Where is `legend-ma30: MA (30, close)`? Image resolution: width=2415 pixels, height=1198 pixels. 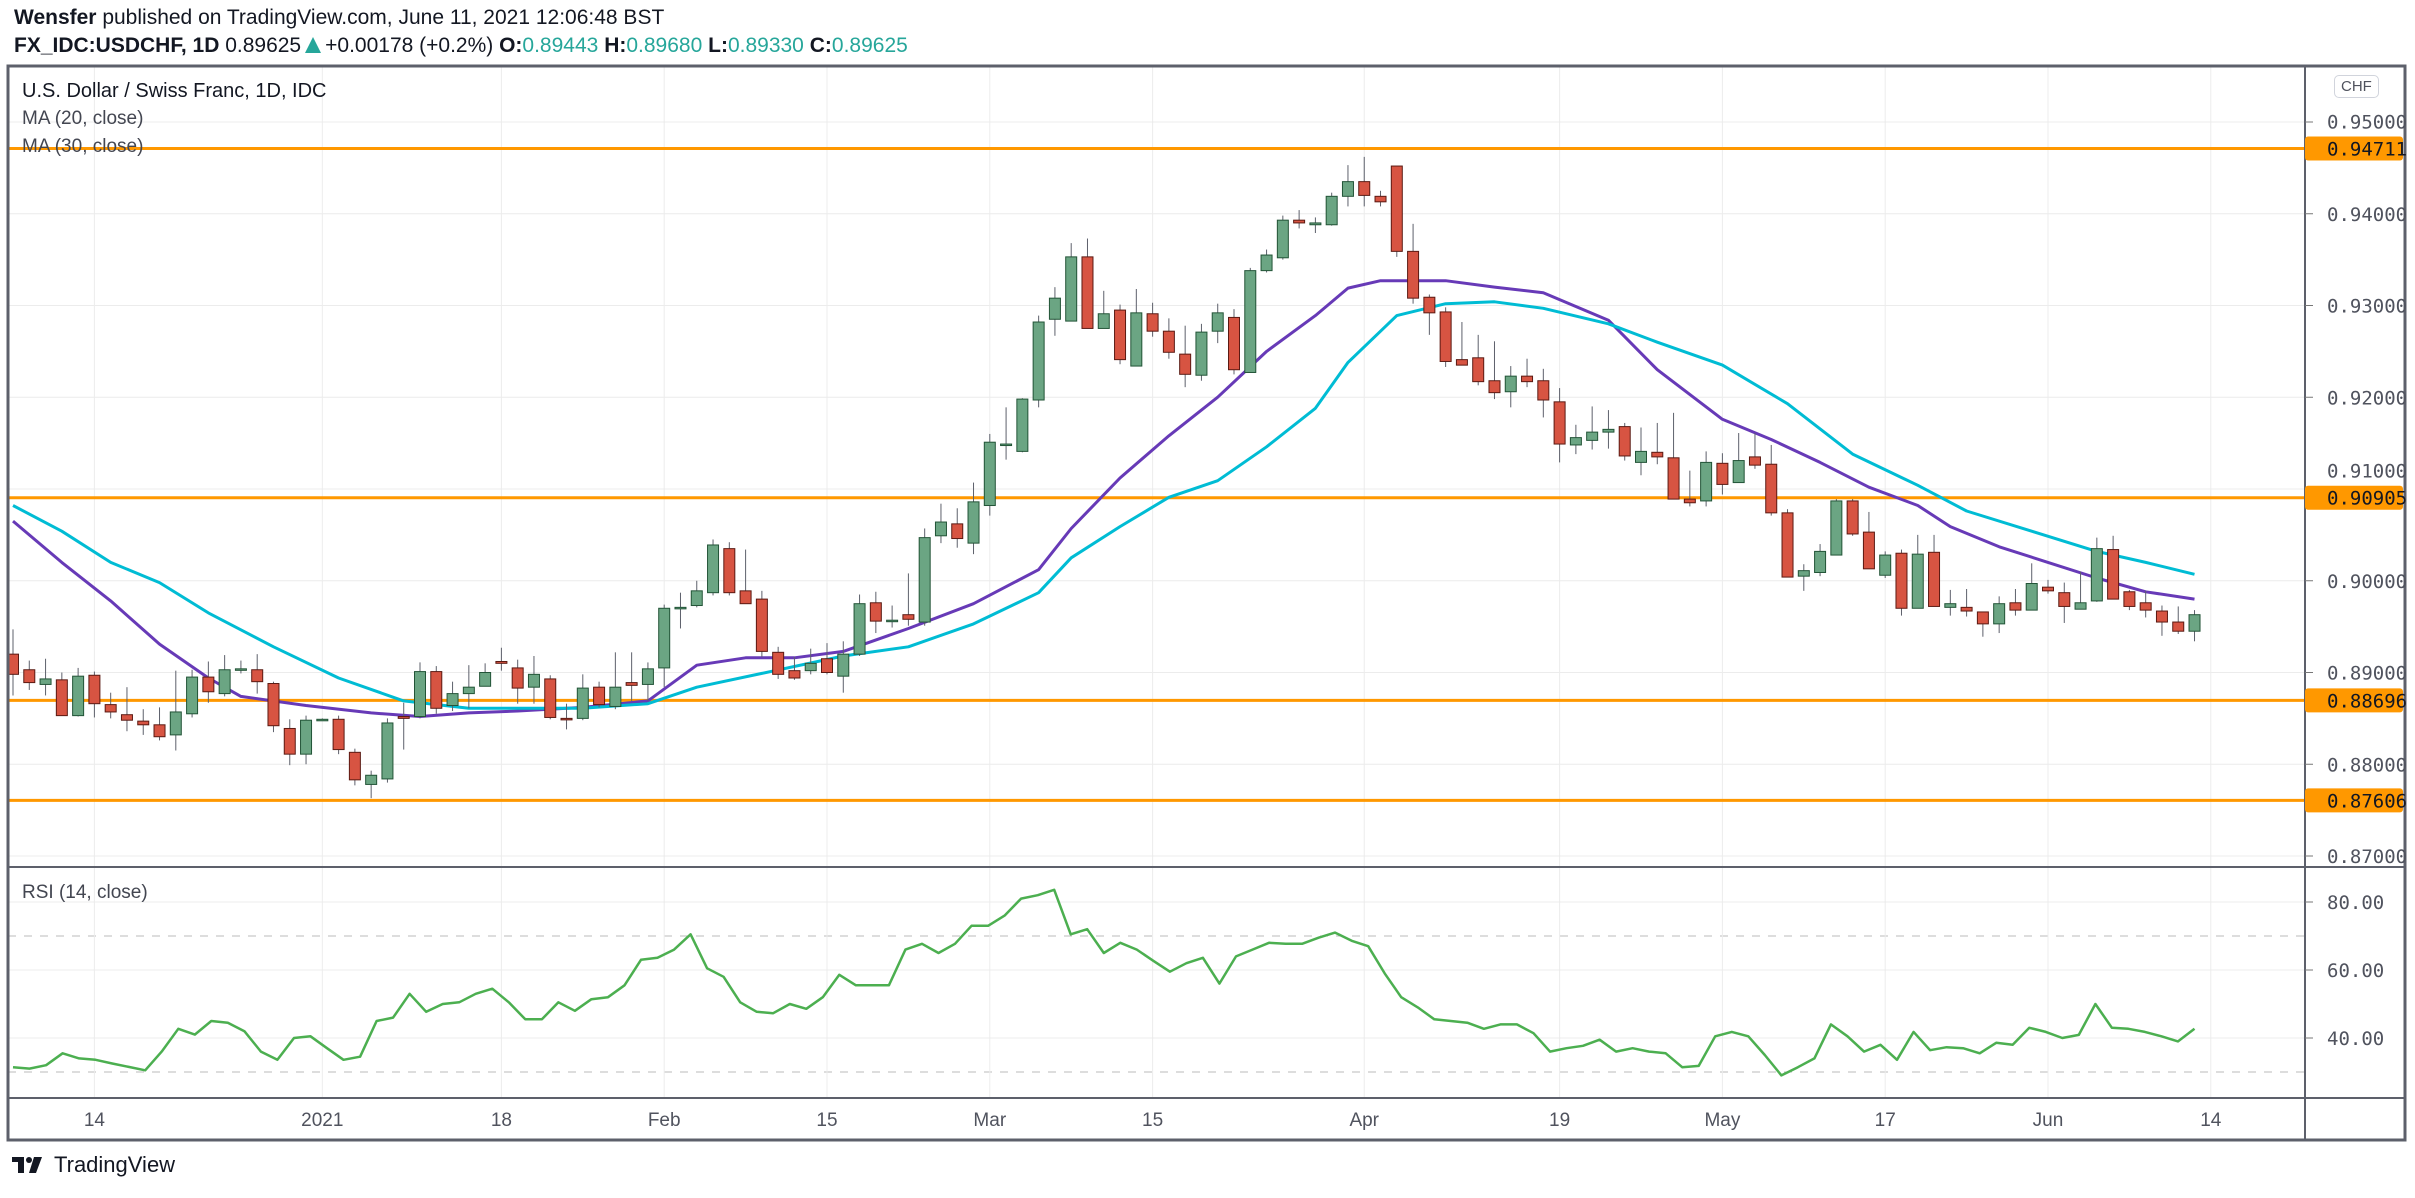
legend-ma30: MA (30, close) is located at coordinates (83, 146).